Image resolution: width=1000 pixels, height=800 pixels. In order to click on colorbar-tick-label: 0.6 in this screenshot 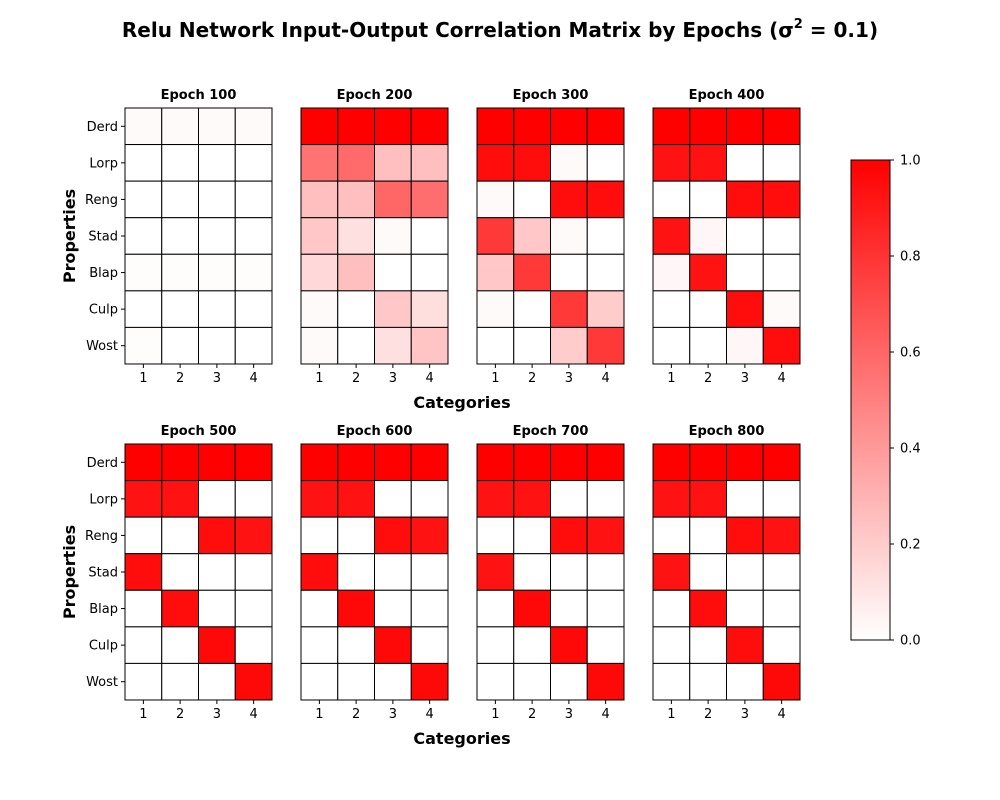, I will do `click(910, 353)`.